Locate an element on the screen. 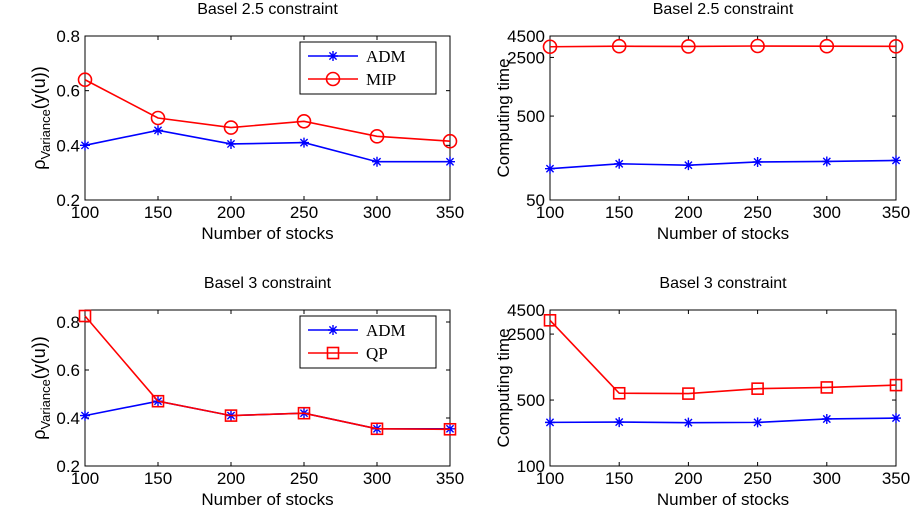  legend-box is located at coordinates (368, 68).